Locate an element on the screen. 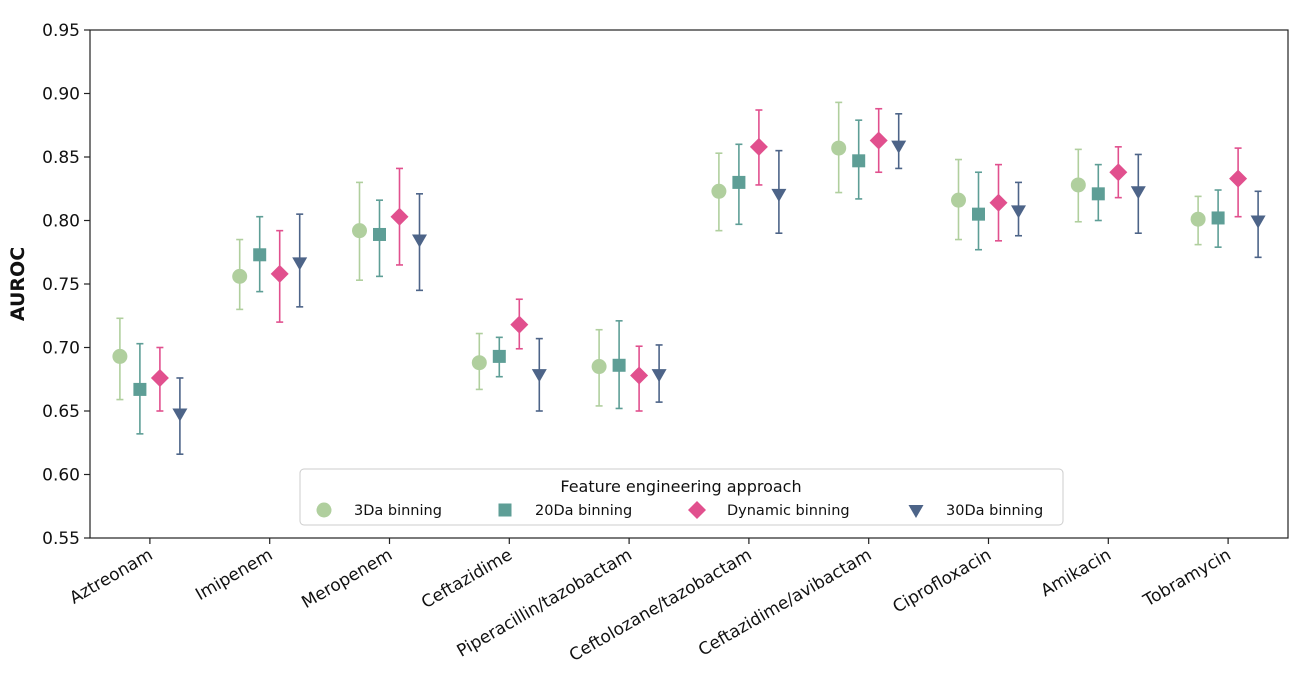 This screenshot has height=698, width=1308. y-tick-label: 0.85 is located at coordinates (61, 158).